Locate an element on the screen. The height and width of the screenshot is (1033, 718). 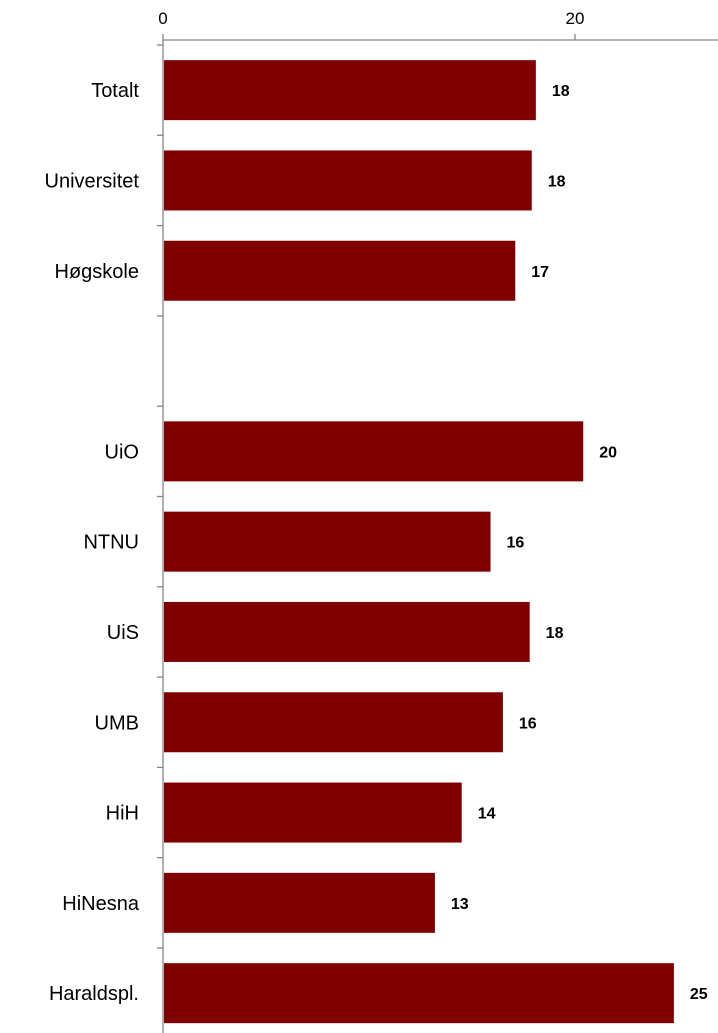
data-label-uis: 18 is located at coordinates (555, 633).